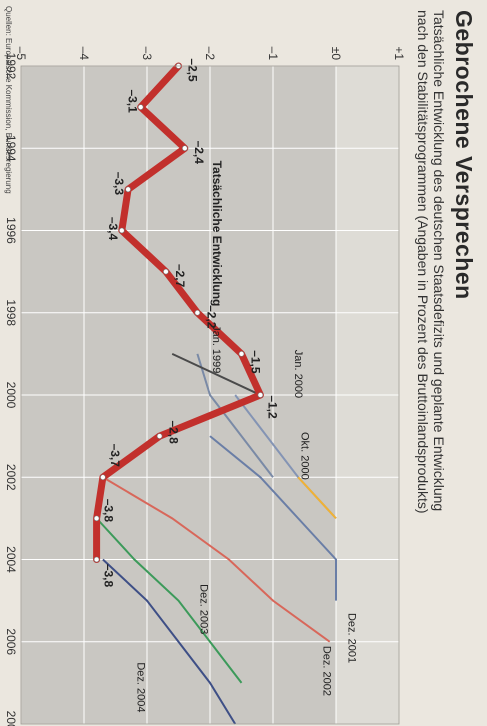  What do you see at coordinates (180, 276) in the screenshot?
I see `data-label: –2,7` at bounding box center [180, 276].